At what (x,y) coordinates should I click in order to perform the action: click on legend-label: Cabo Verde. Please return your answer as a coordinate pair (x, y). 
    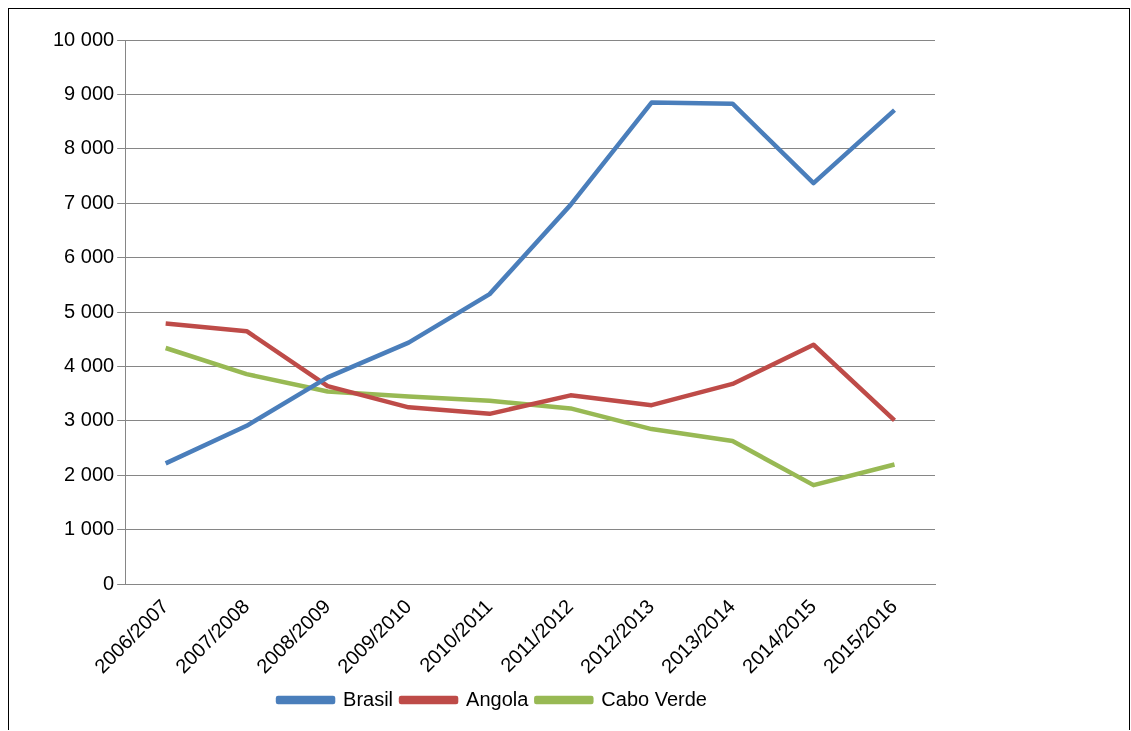
    Looking at the image, I should click on (654, 698).